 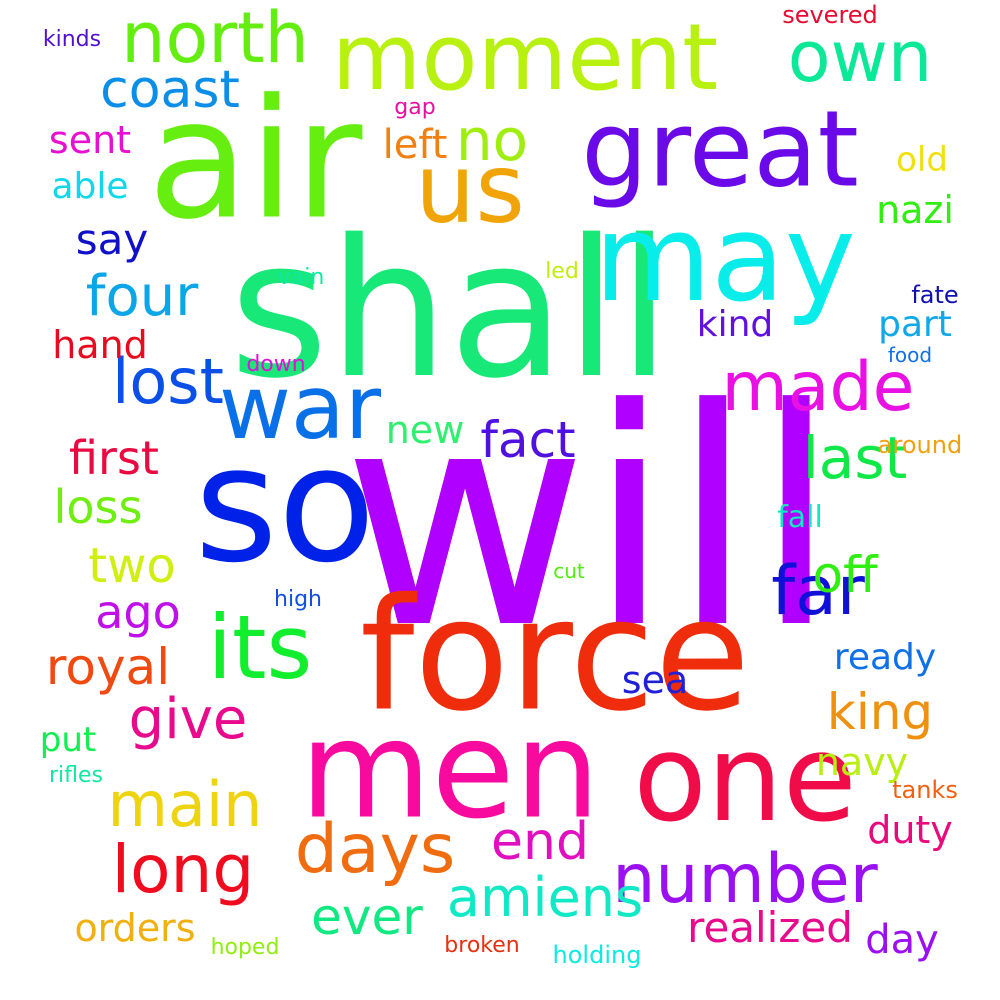 I want to click on word-two: two, so click(x=132, y=566).